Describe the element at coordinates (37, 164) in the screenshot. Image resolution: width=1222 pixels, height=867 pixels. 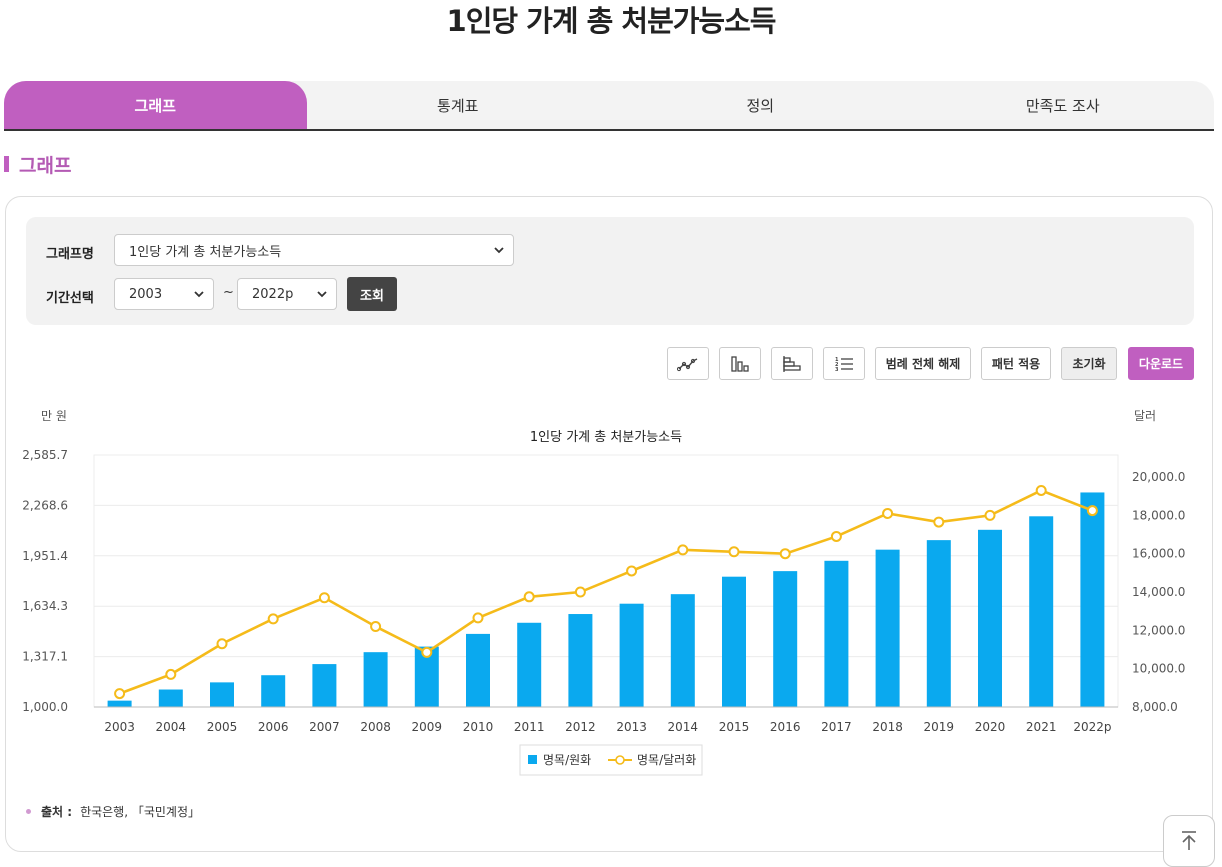
I see `section-title: 그래프` at that location.